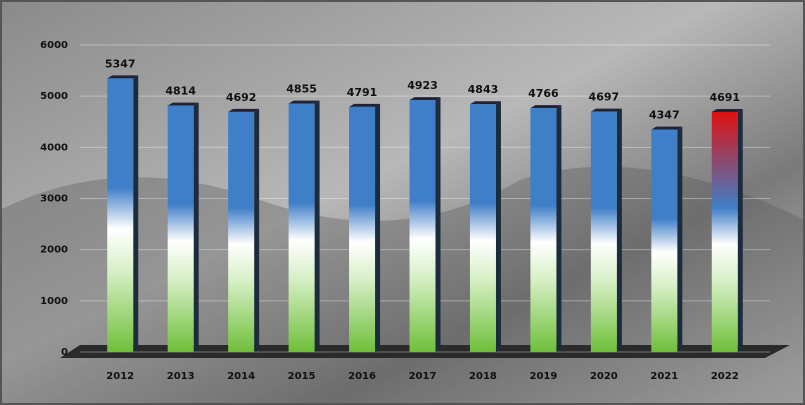  What do you see at coordinates (724, 97) in the screenshot?
I see `data-label: 4691` at bounding box center [724, 97].